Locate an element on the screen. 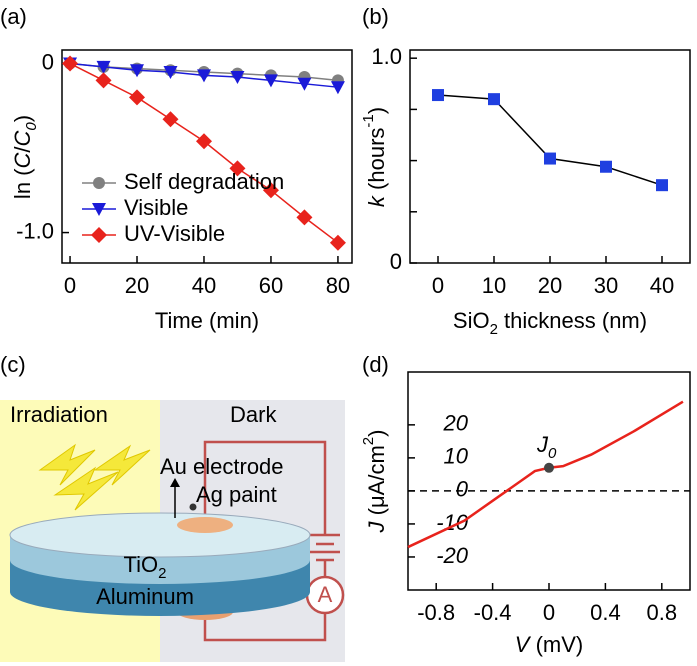 Image resolution: width=697 pixels, height=666 pixels. x-tick-label: -0.8 is located at coordinates (436, 612).